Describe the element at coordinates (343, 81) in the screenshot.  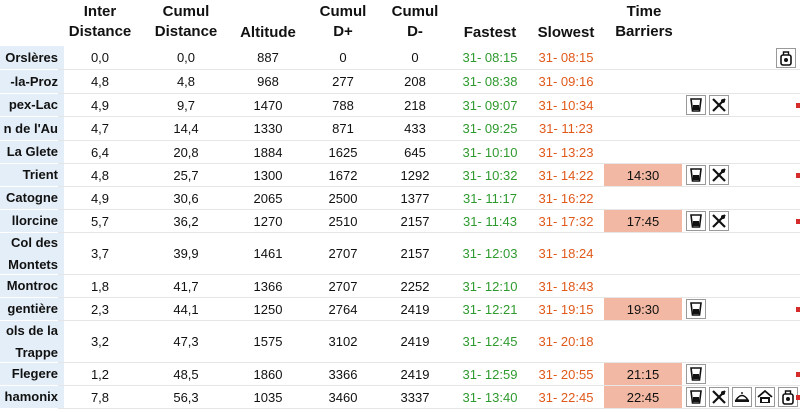
I see `cumul-dplus-cell: 277` at that location.